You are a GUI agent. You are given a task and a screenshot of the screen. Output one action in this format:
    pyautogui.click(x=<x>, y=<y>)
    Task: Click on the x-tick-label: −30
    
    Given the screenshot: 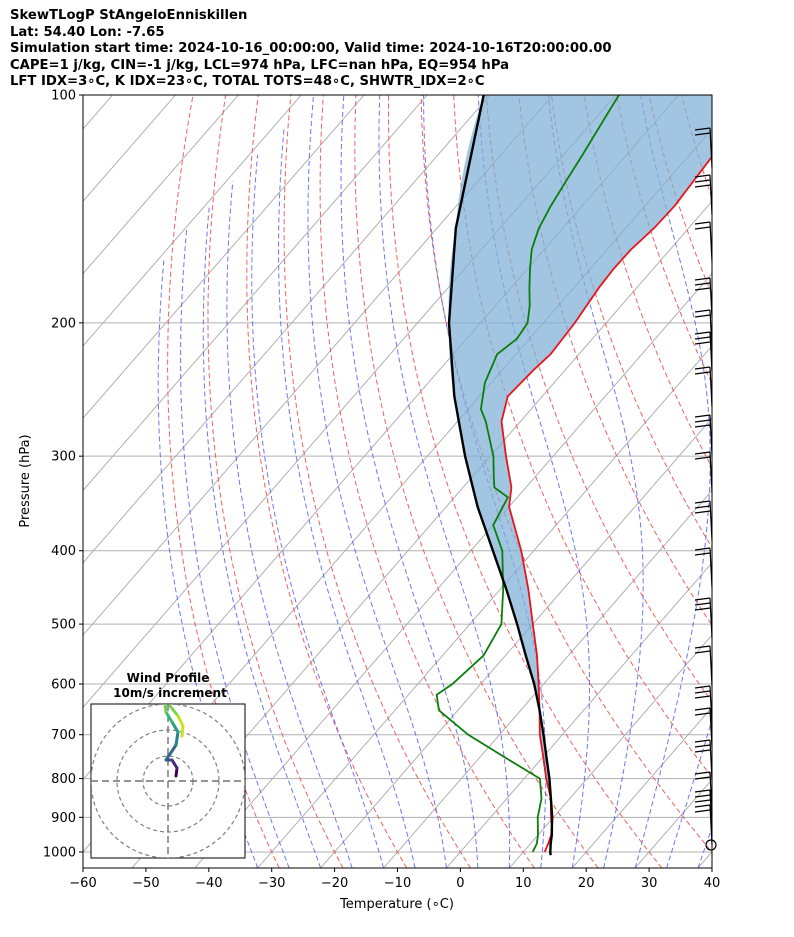 What is the action you would take?
    pyautogui.click(x=271, y=883)
    